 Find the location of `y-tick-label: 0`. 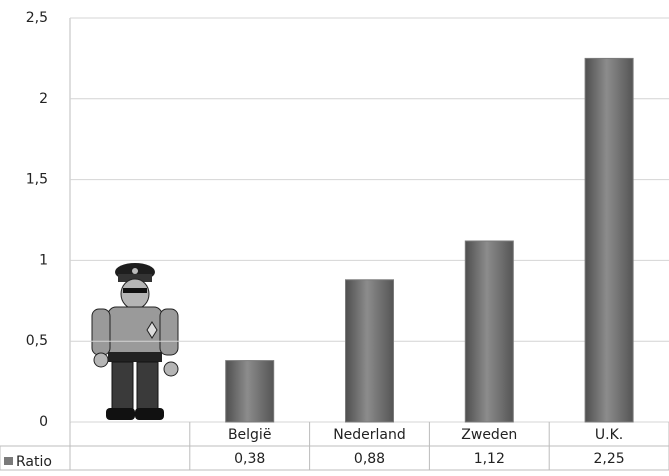

y-tick-label: 0 is located at coordinates (43, 422).